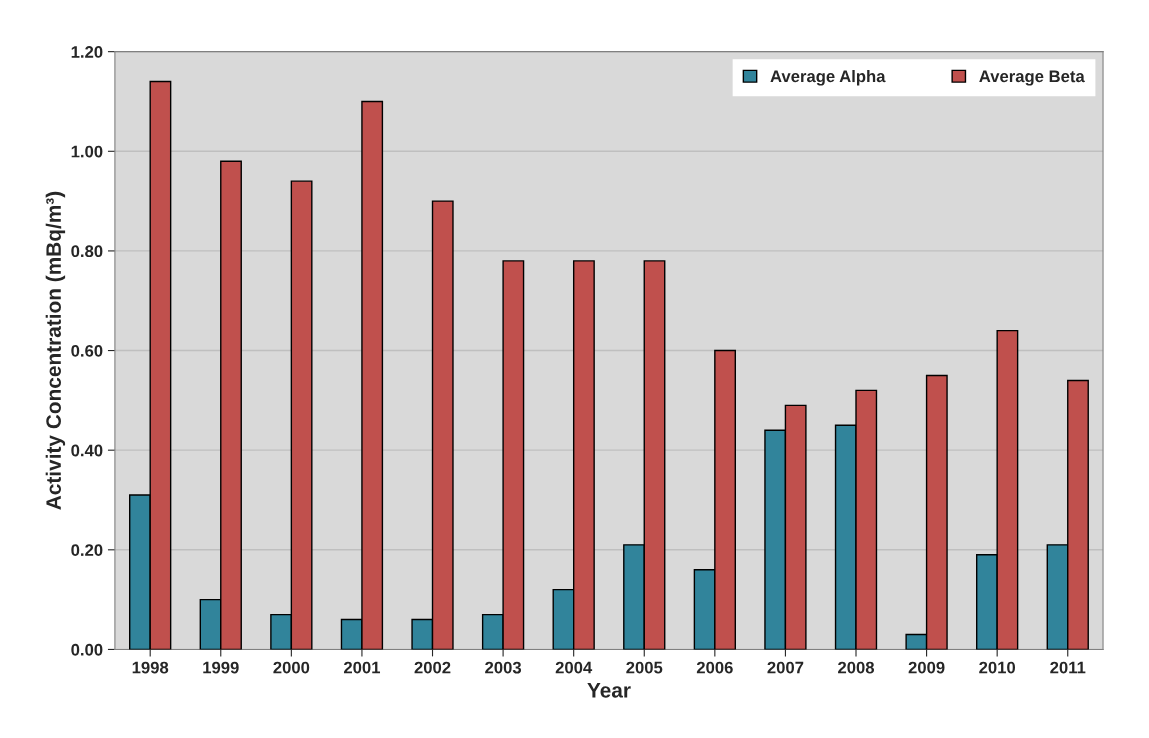  Describe the element at coordinates (87, 52) in the screenshot. I see `y-tick-label: 1.20` at that location.